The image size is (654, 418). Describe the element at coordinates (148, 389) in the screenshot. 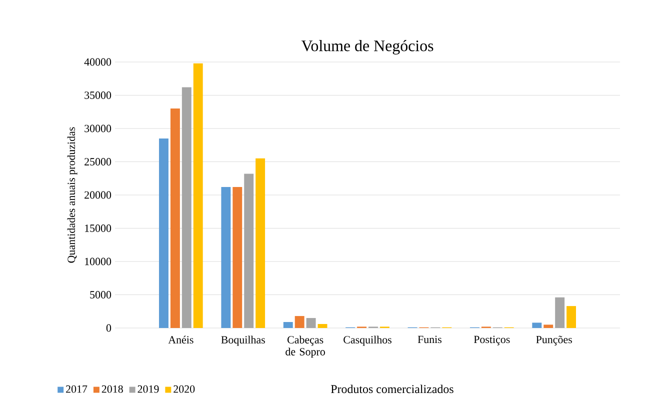

I see `legend-label: 2019` at that location.